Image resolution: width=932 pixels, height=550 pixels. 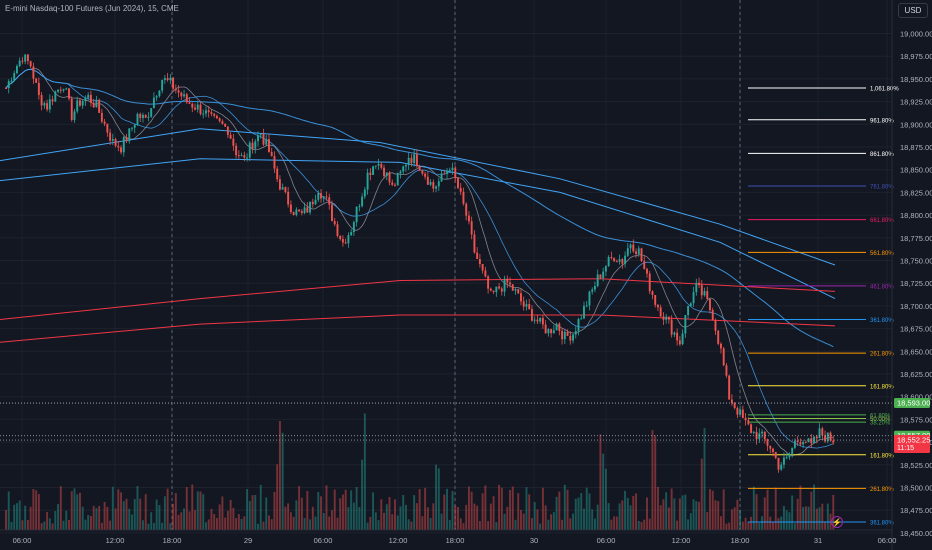 I want to click on x-tick-label: 12:00, so click(x=681, y=540).